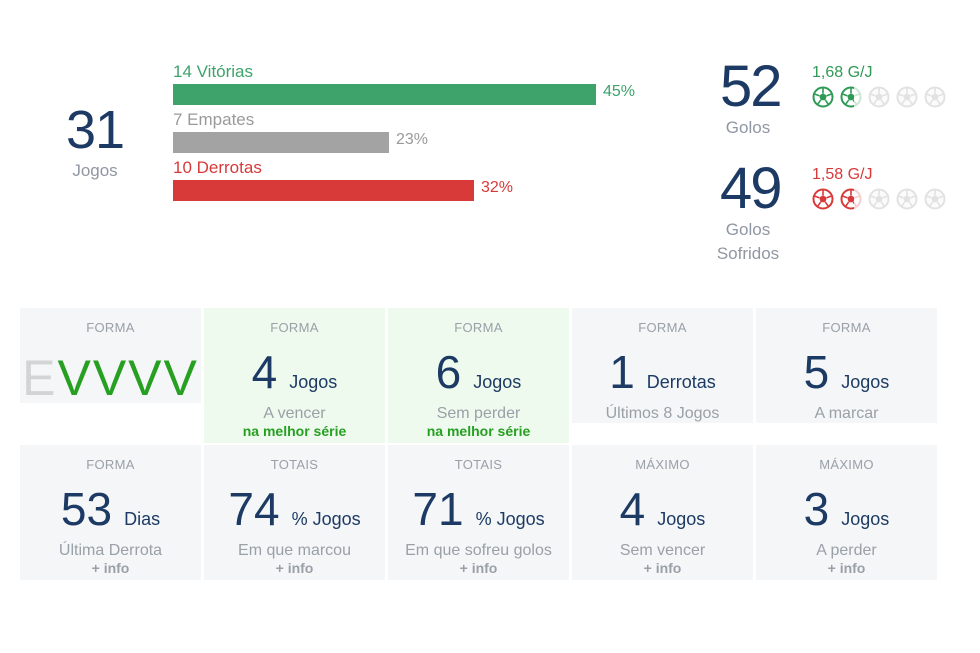 This screenshot has width=980, height=653. What do you see at coordinates (842, 174) in the screenshot?
I see `goals-conceded-per-game: 1,58 G/J` at bounding box center [842, 174].